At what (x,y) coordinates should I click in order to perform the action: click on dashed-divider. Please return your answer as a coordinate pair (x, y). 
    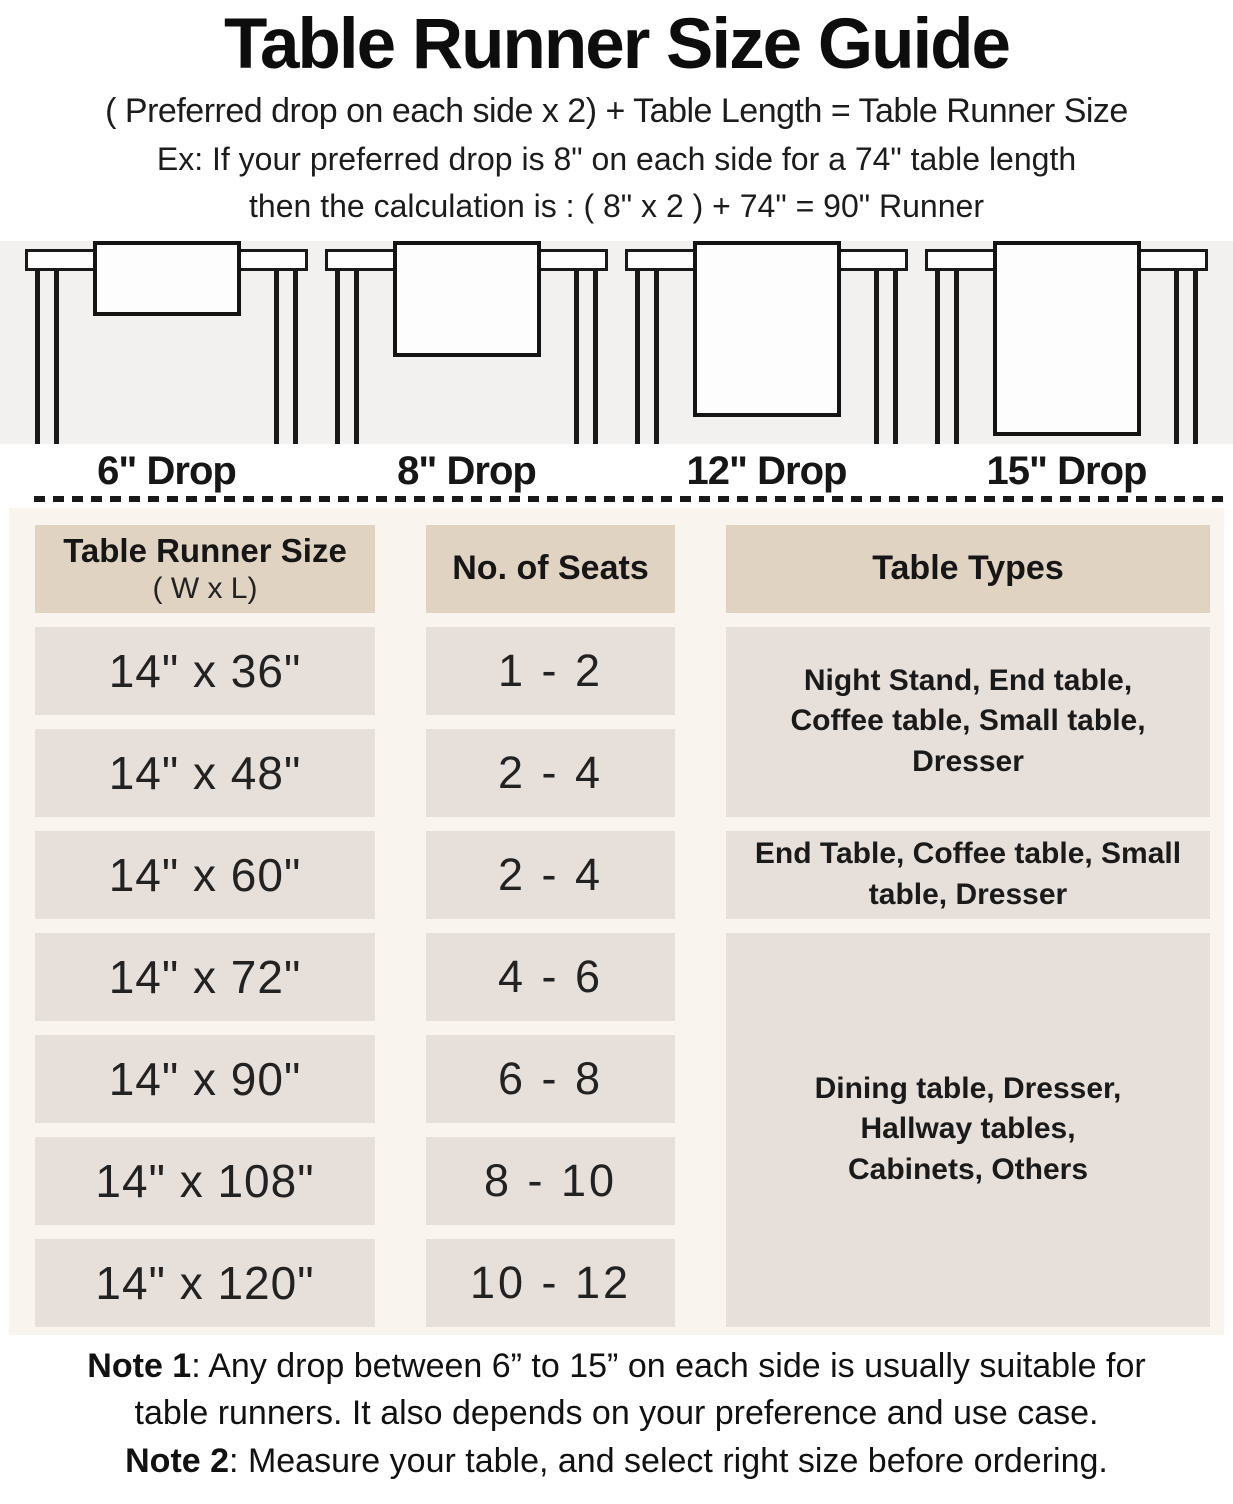
    Looking at the image, I should click on (630, 498).